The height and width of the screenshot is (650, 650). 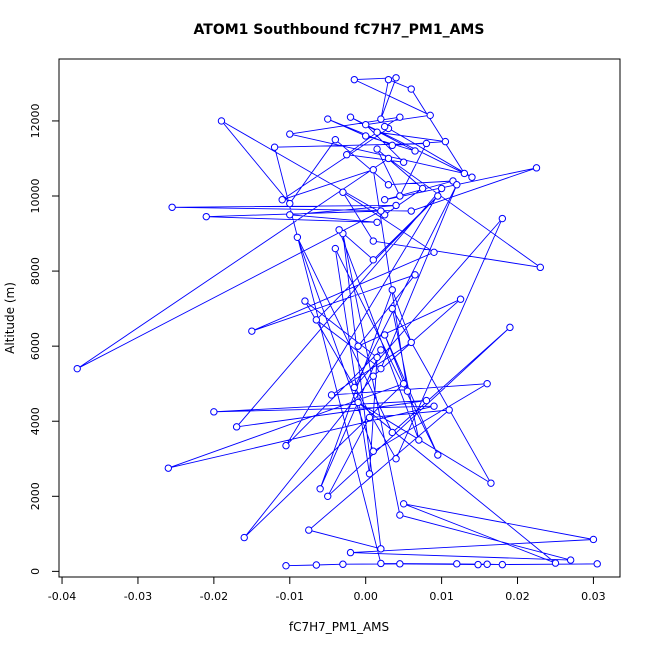 I want to click on x-tick-label: -0.02, so click(x=214, y=596).